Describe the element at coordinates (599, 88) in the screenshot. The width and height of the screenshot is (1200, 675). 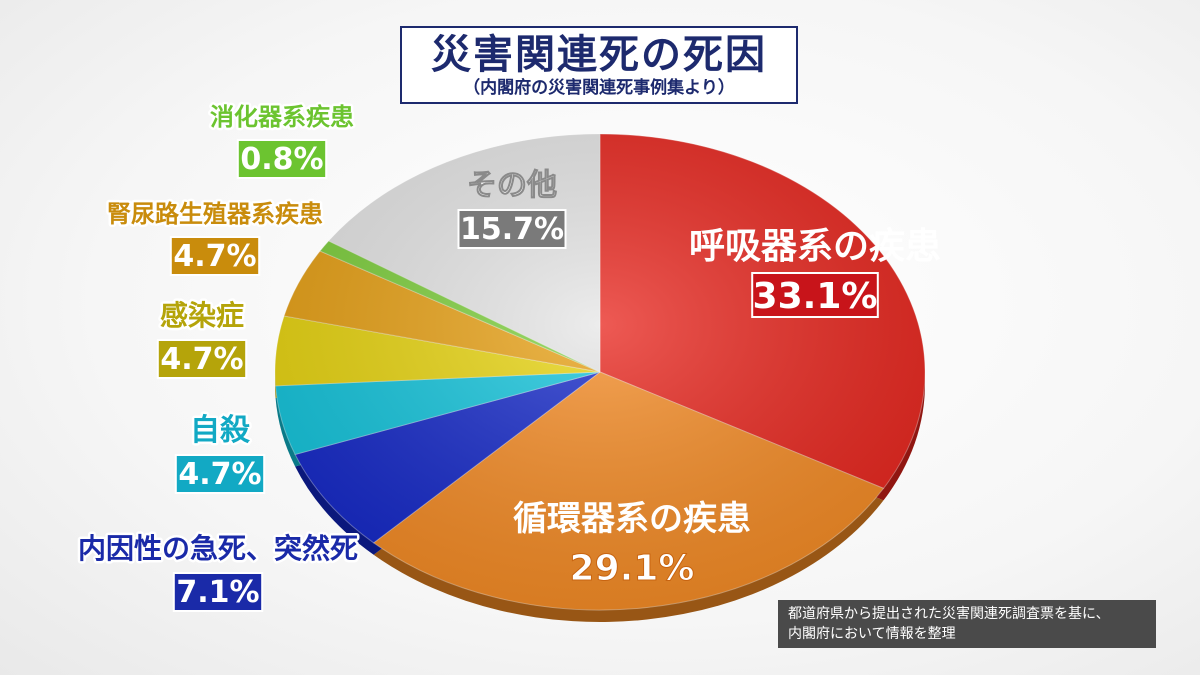
I see `chart-subtitle: （内閣府の災害関連死事例集より）` at that location.